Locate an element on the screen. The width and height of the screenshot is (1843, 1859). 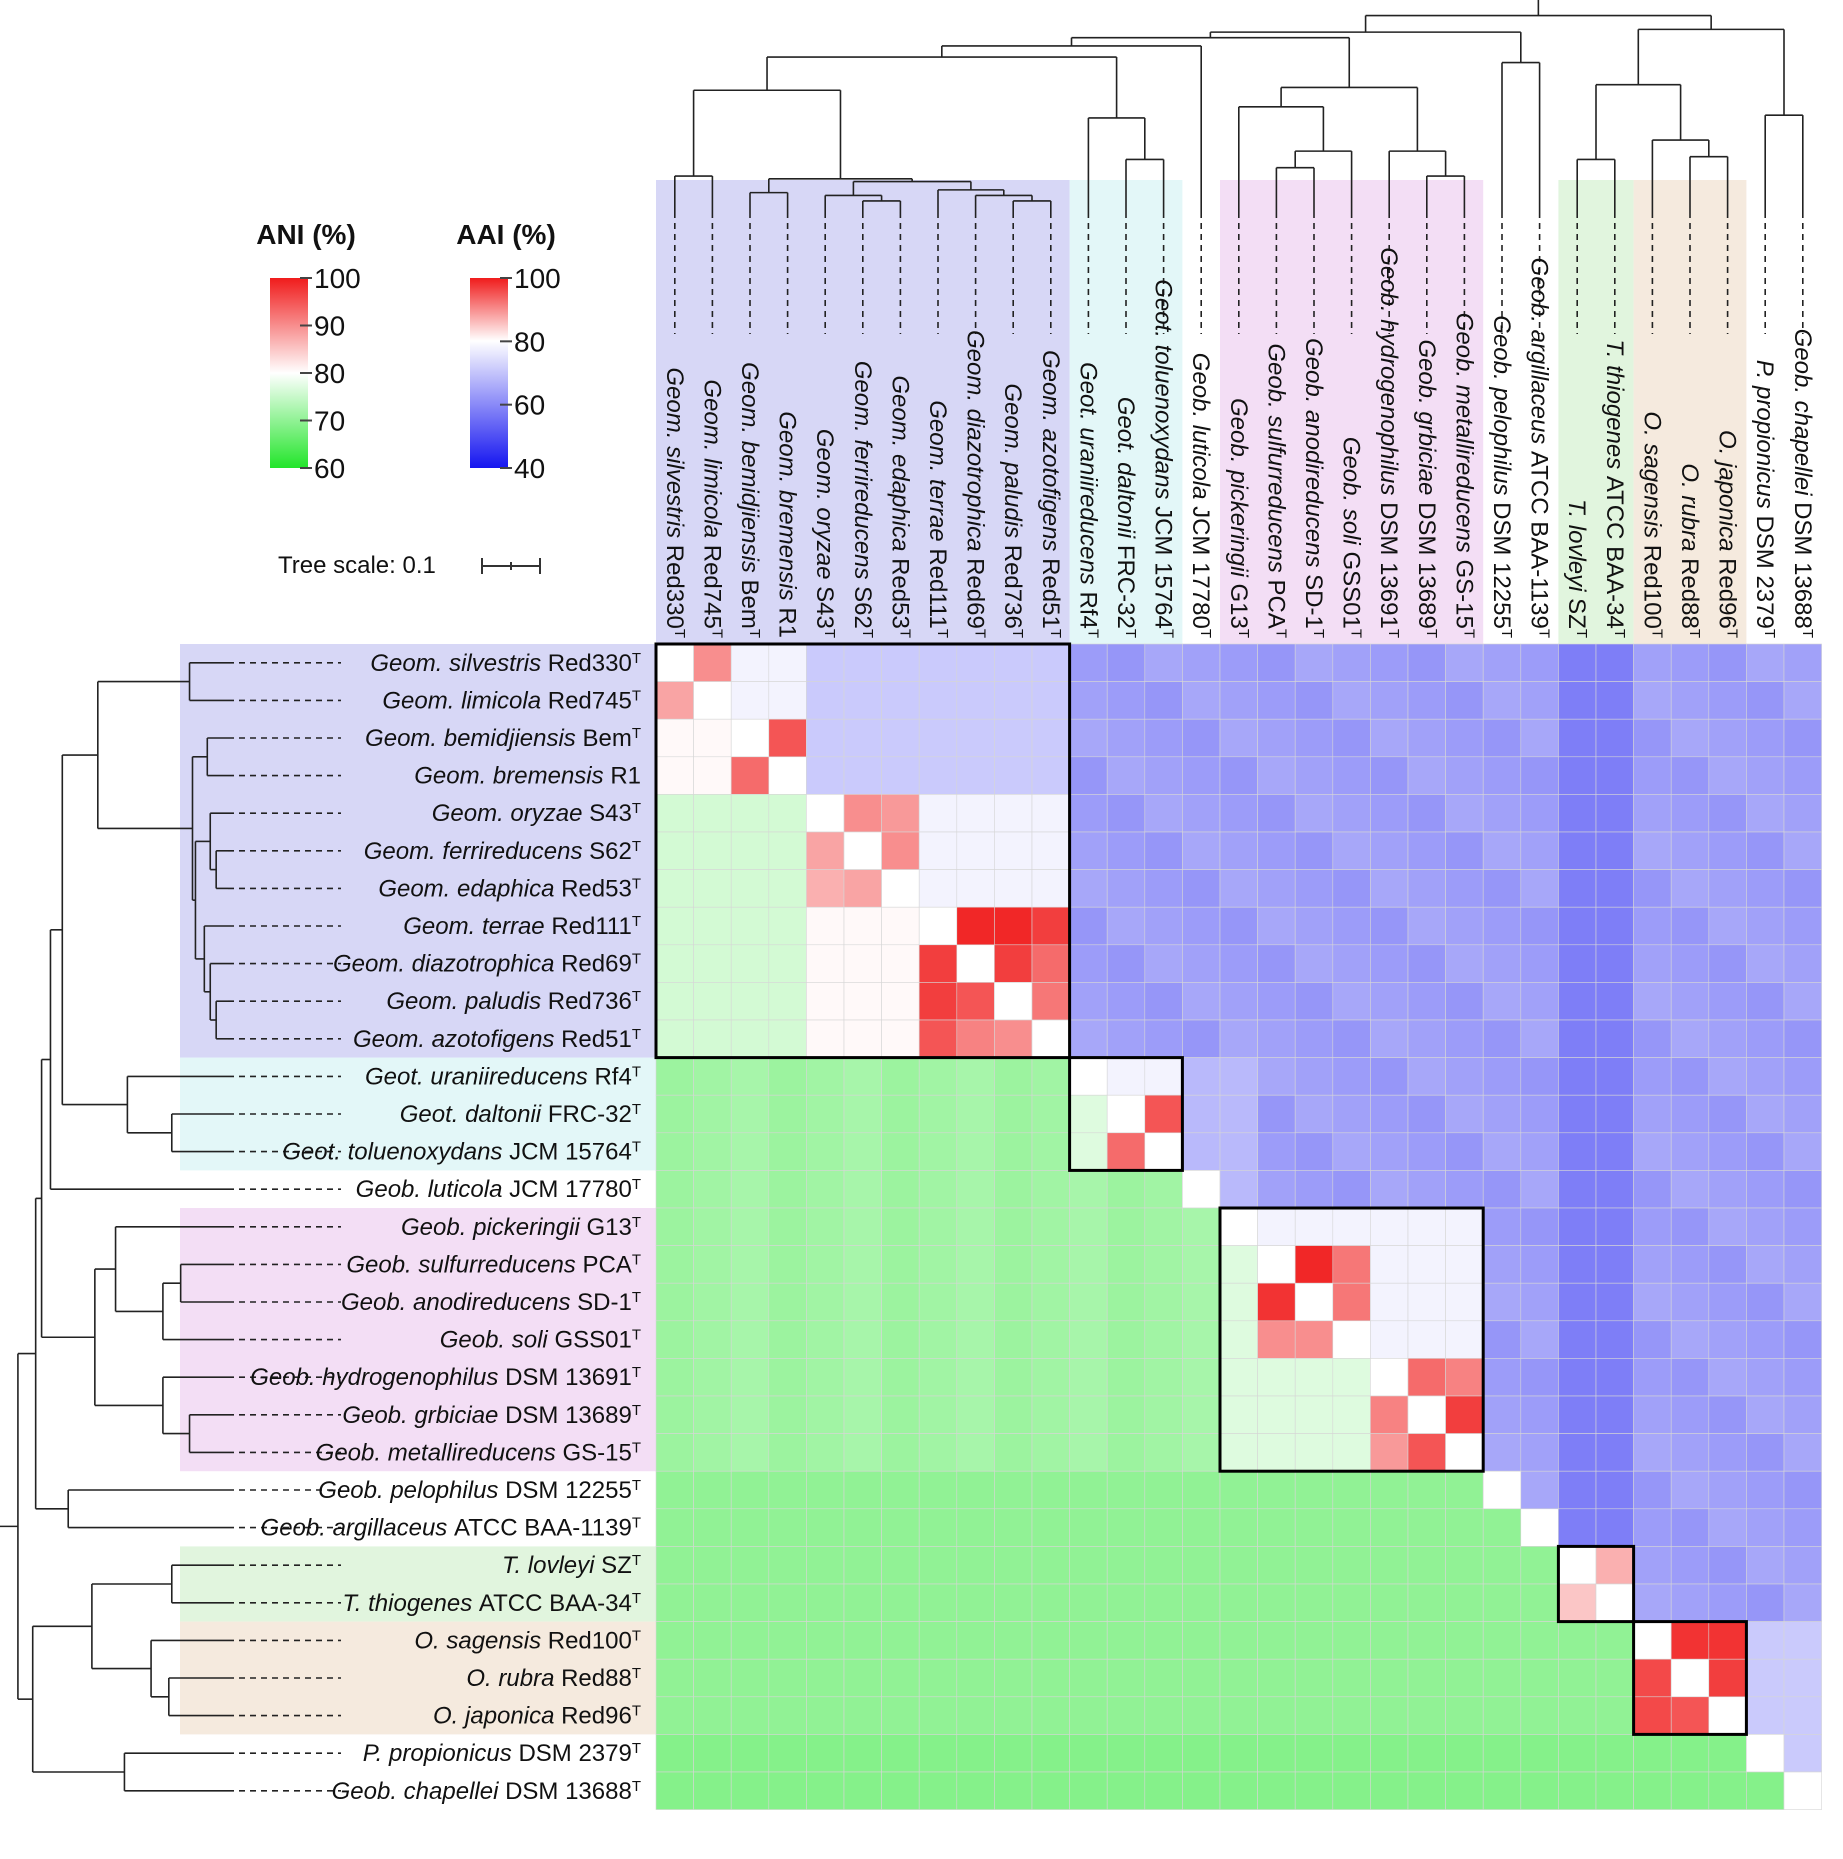
aai-legend-tick-label: 80 is located at coordinates (529, 341).